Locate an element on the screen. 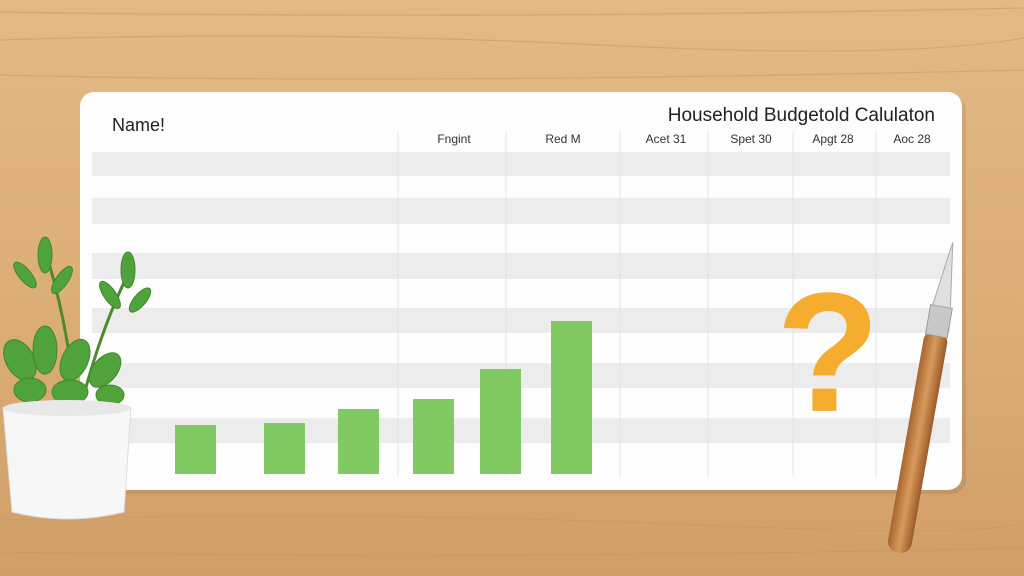 This screenshot has width=1024, height=576. column-header: Aoc 28 is located at coordinates (912, 139).